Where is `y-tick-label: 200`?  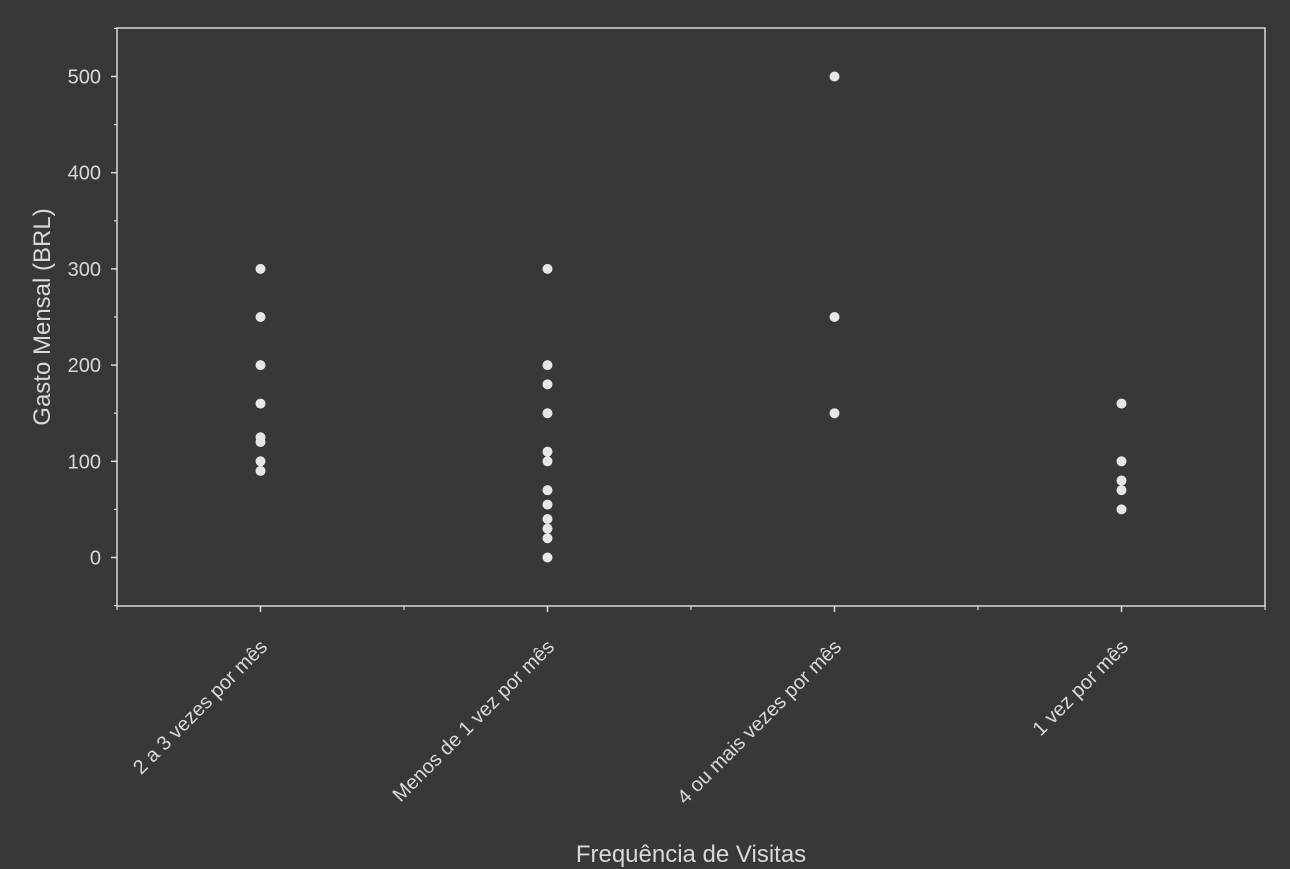
y-tick-label: 200 is located at coordinates (84, 366).